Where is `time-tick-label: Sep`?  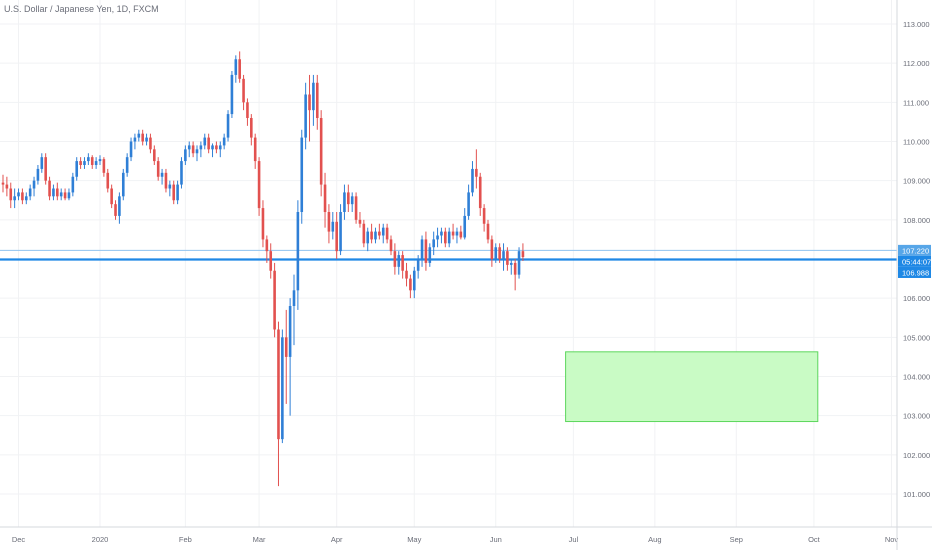
time-tick-label: Sep is located at coordinates (736, 539).